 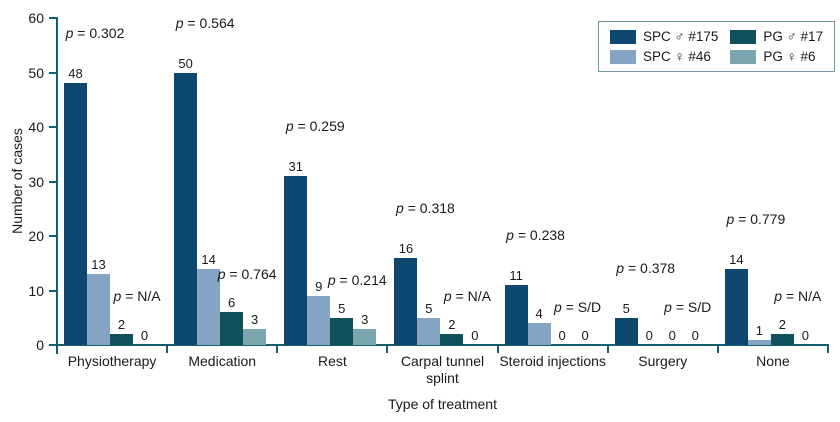 What do you see at coordinates (442, 369) in the screenshot?
I see `category-label: Carpal tunnel splint` at bounding box center [442, 369].